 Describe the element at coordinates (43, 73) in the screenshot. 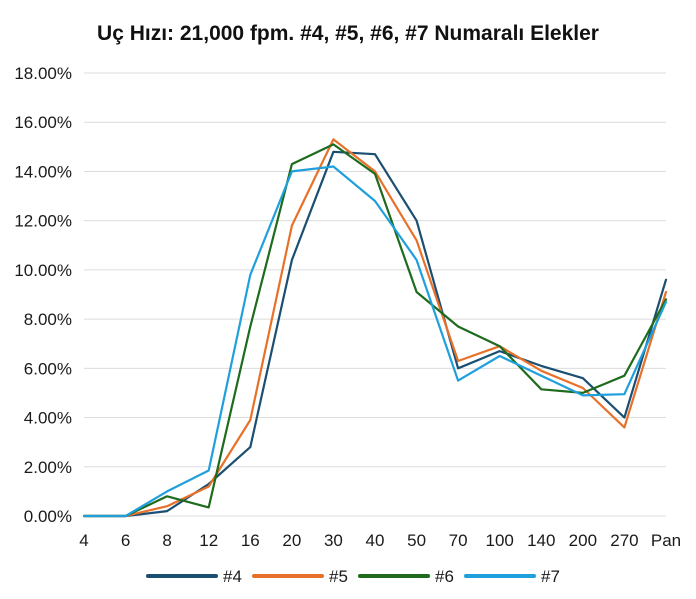

I see `y-tick-label: 18.00%` at that location.